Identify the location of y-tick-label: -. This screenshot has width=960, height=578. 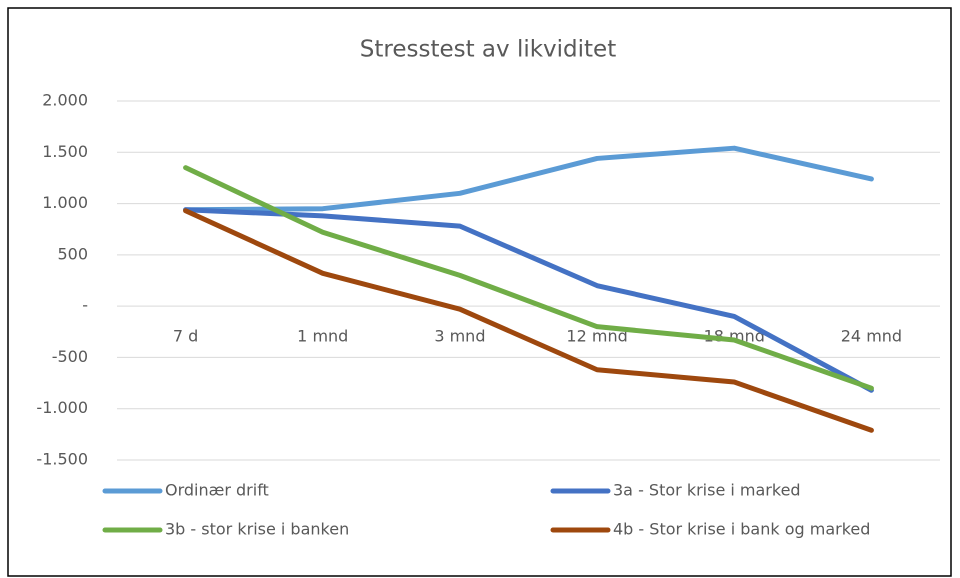
(85, 305).